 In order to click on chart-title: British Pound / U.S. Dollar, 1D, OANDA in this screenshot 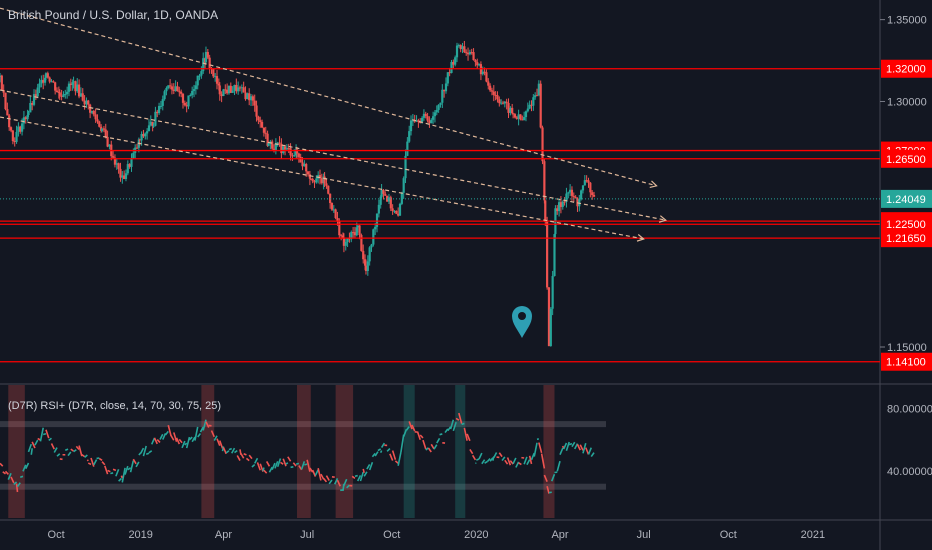, I will do `click(113, 15)`.